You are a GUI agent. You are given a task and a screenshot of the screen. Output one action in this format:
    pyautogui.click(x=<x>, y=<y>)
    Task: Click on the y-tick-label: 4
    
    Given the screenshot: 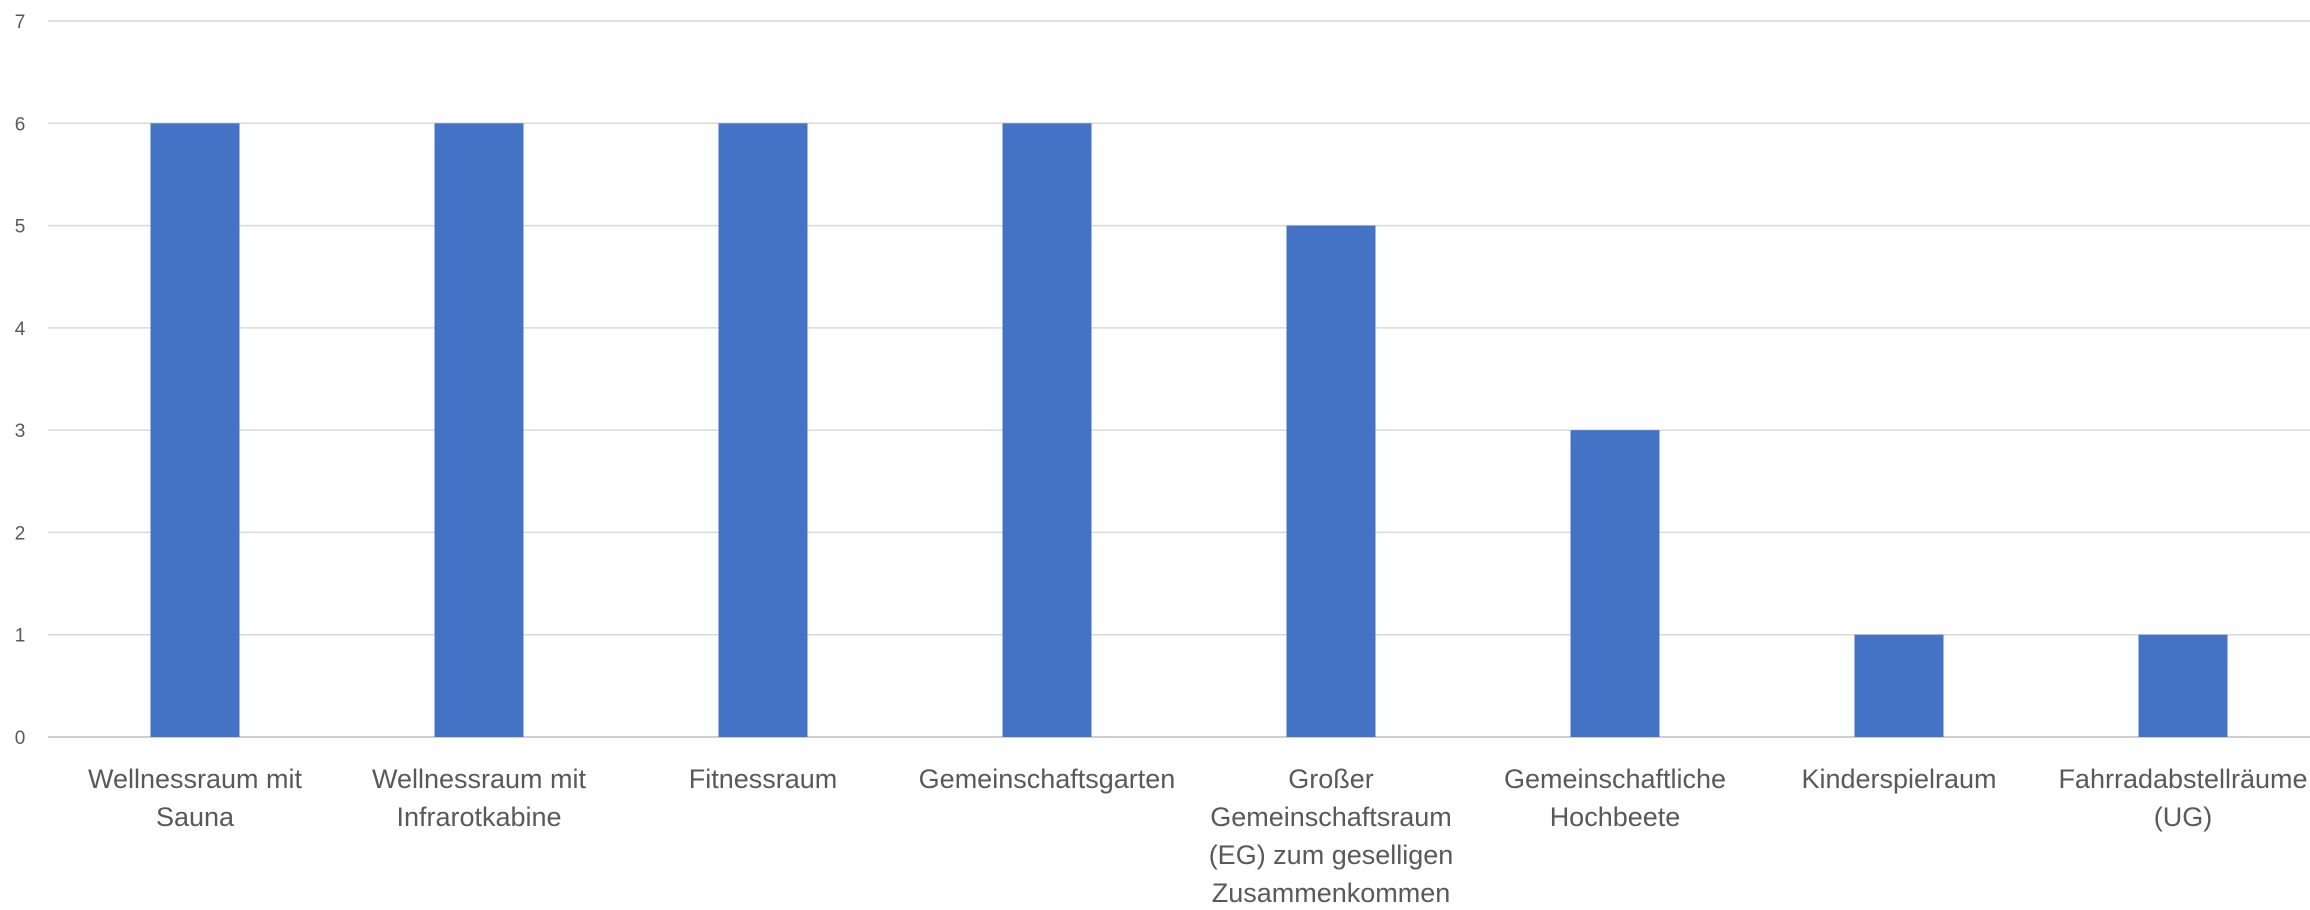 What is the action you would take?
    pyautogui.click(x=20, y=329)
    